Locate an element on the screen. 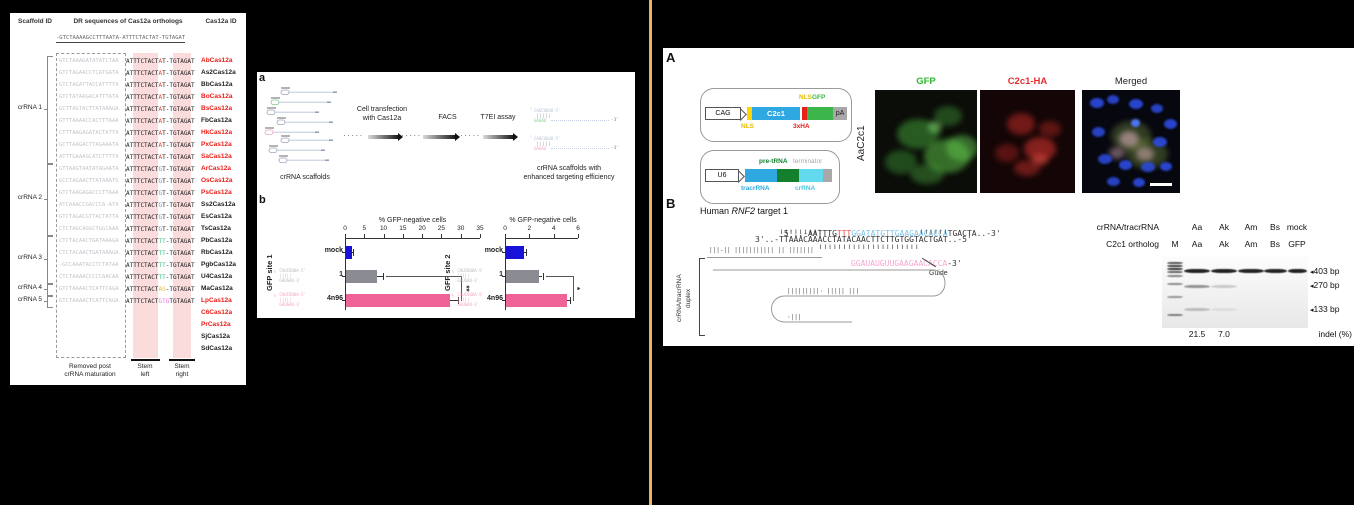 Image resolution: width=1354 pixels, height=505 pixels. step1-line2: with Cas12a is located at coordinates (382, 118).